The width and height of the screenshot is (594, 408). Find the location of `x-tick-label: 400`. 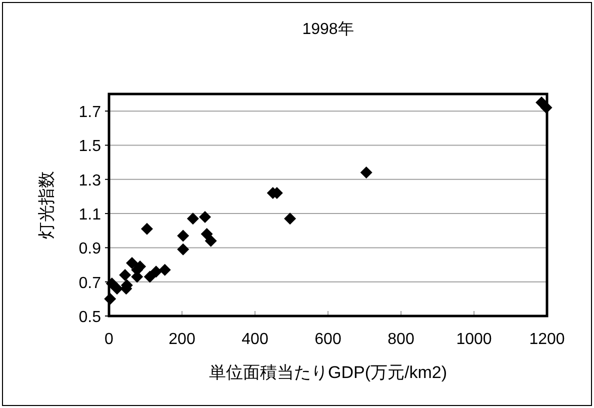

x-tick-label: 400 is located at coordinates (255, 339).